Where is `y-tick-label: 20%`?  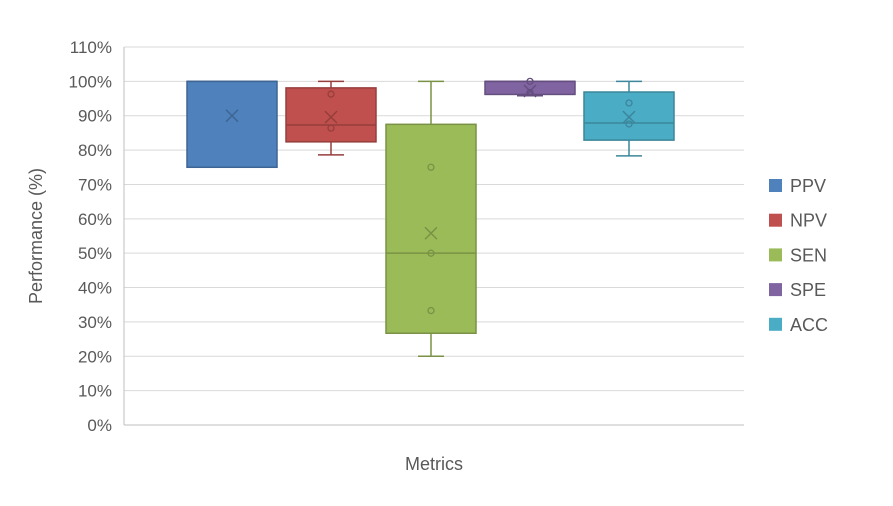 y-tick-label: 20% is located at coordinates (95, 356).